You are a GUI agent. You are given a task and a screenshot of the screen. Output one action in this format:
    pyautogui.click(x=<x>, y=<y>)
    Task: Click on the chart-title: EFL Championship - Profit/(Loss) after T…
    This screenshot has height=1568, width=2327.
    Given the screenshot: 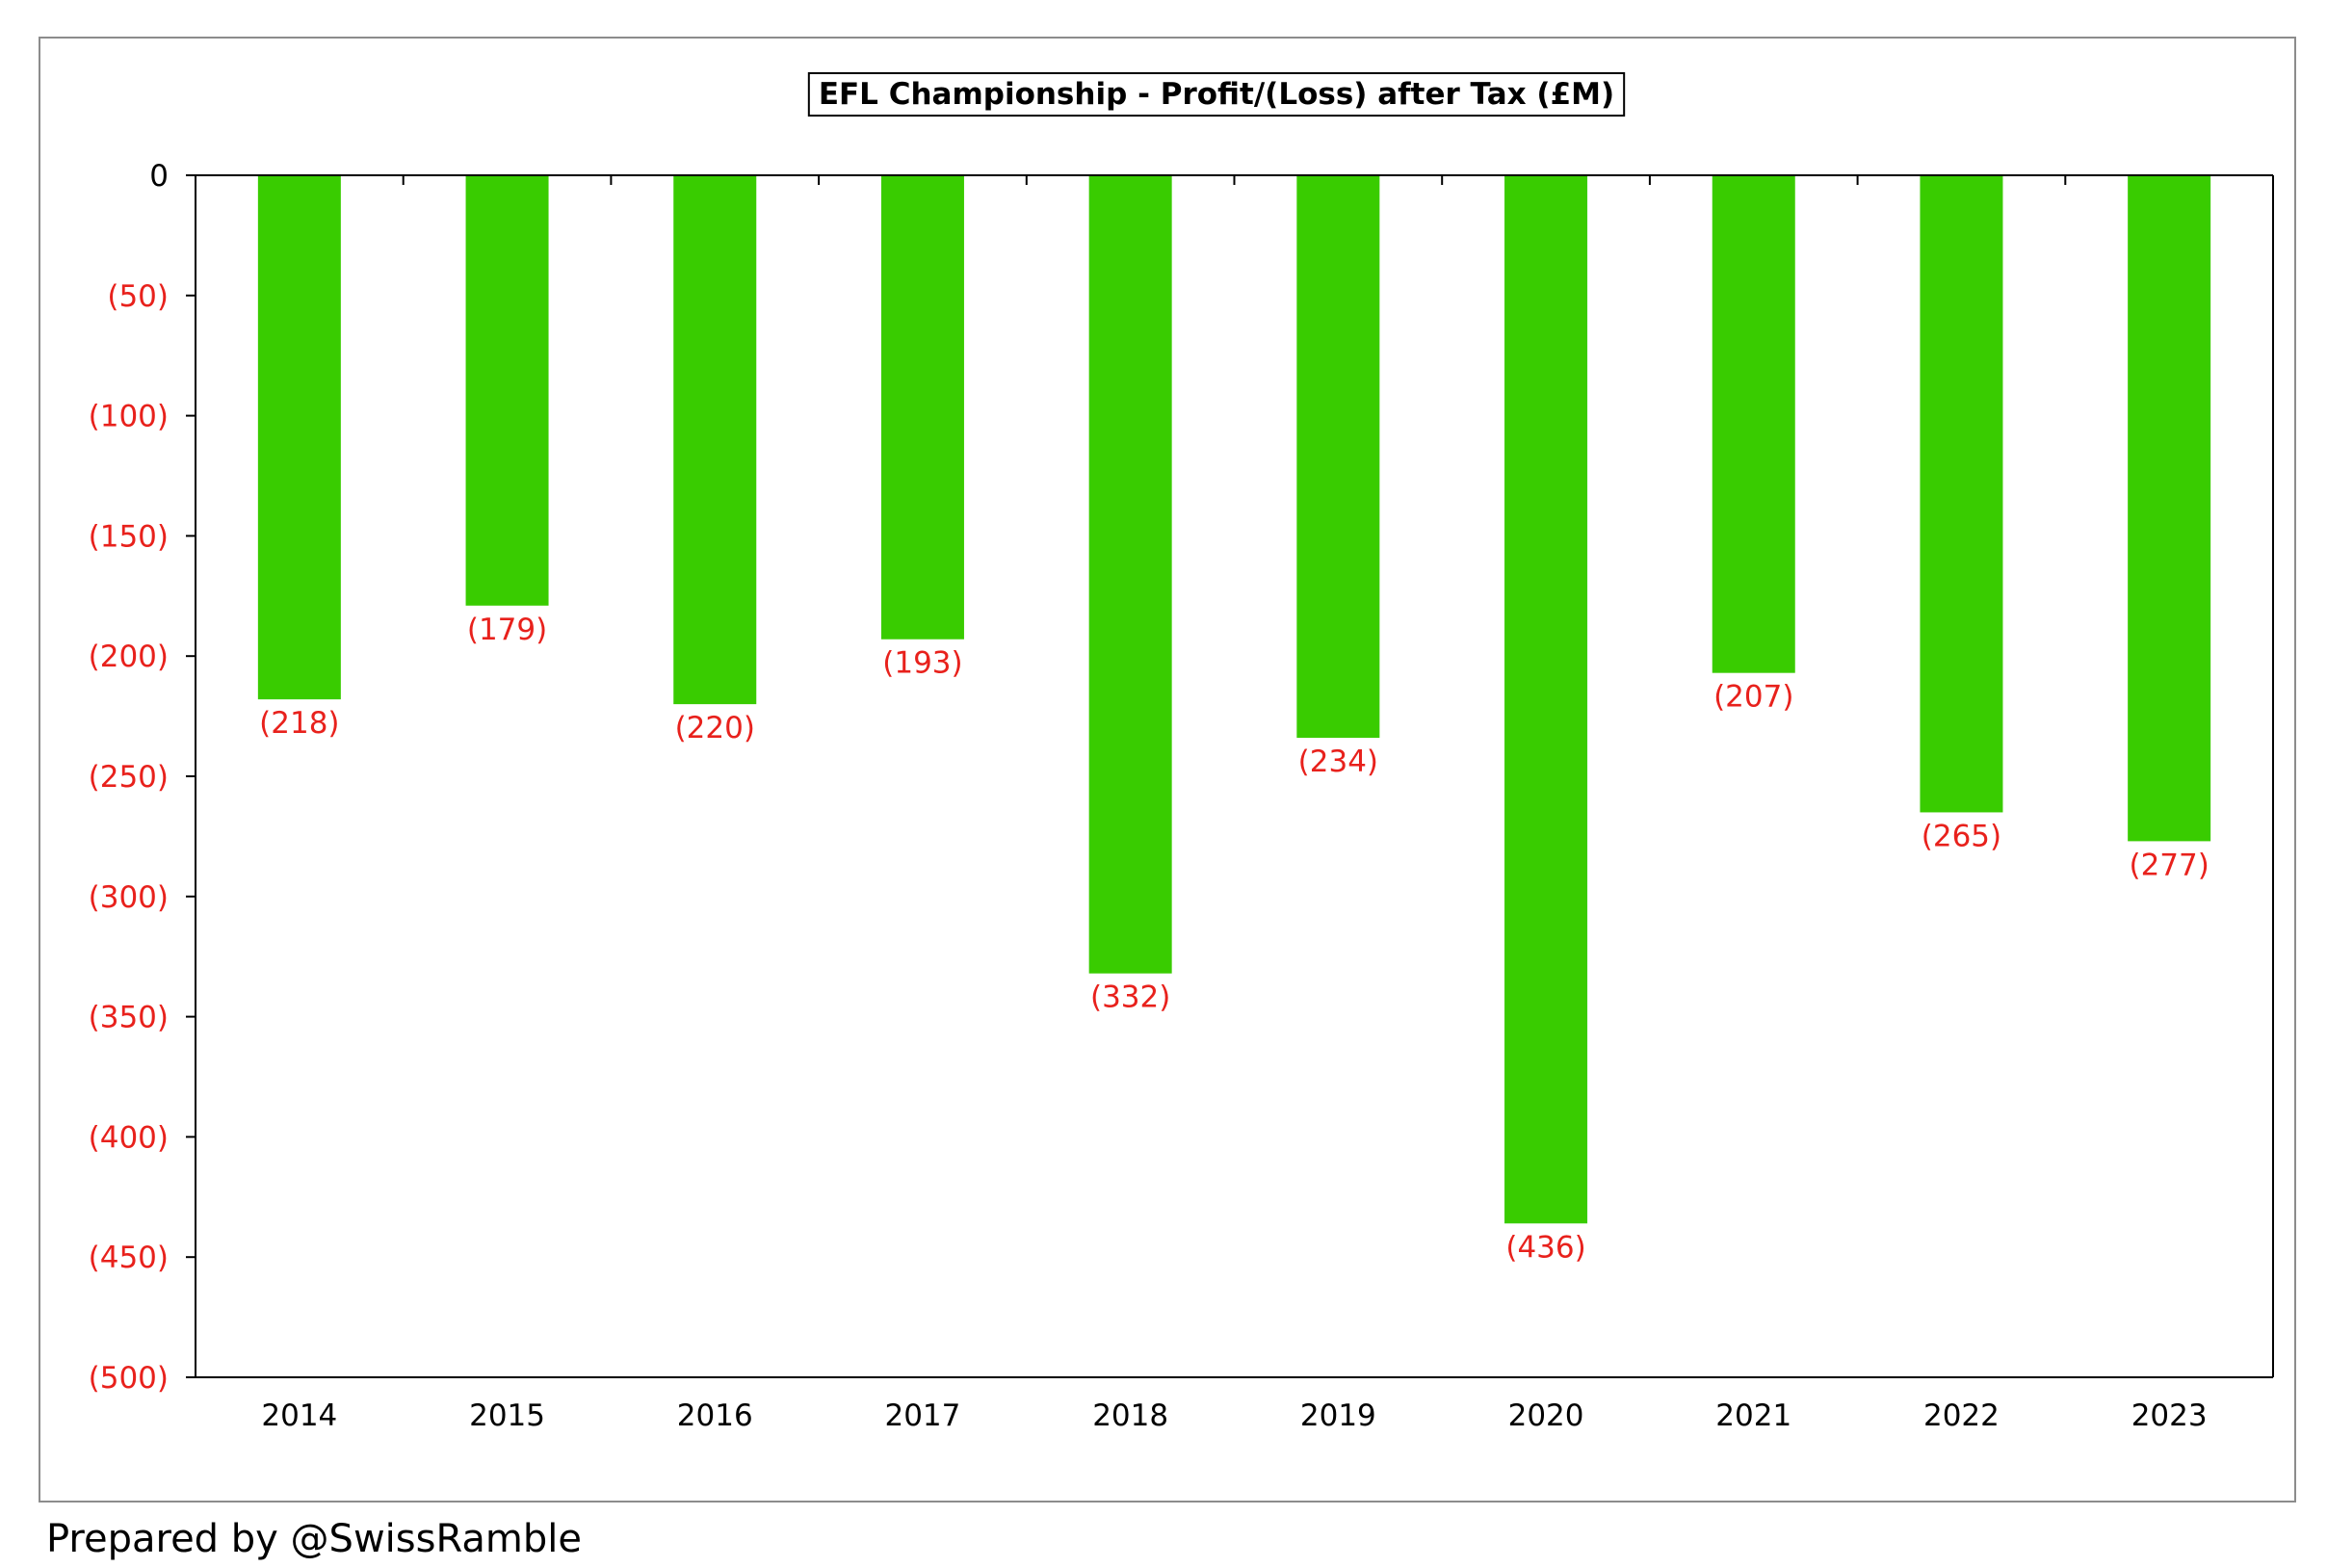 What is the action you would take?
    pyautogui.click(x=1216, y=94)
    